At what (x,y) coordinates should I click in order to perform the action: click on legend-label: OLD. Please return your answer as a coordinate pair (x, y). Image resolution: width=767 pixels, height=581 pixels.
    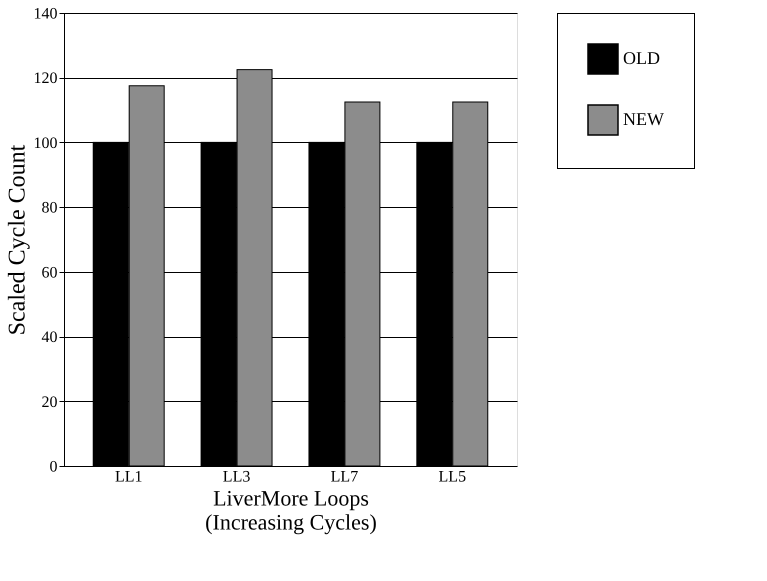
    Looking at the image, I should click on (641, 58).